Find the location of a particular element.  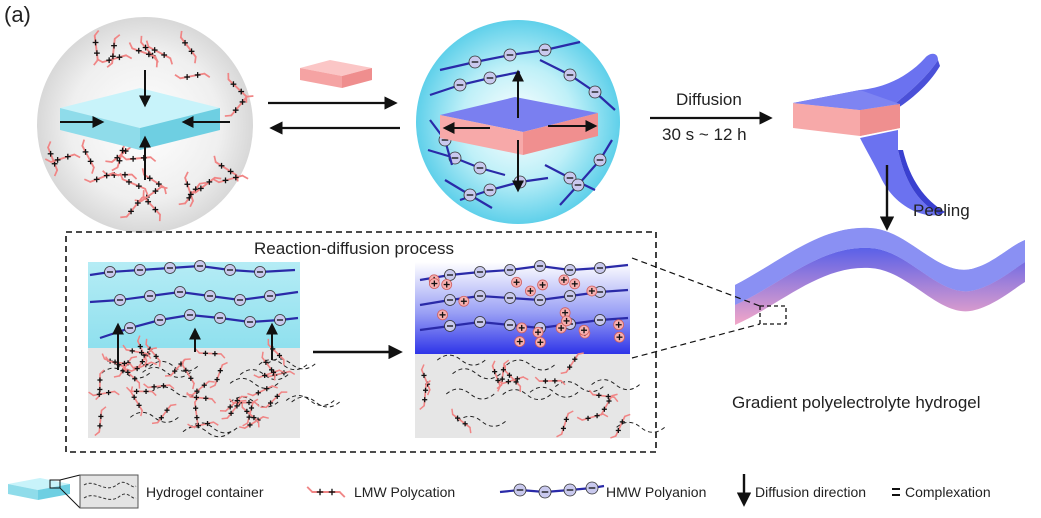

legend-diffusion-label: Diffusion direction is located at coordinates (811, 492).